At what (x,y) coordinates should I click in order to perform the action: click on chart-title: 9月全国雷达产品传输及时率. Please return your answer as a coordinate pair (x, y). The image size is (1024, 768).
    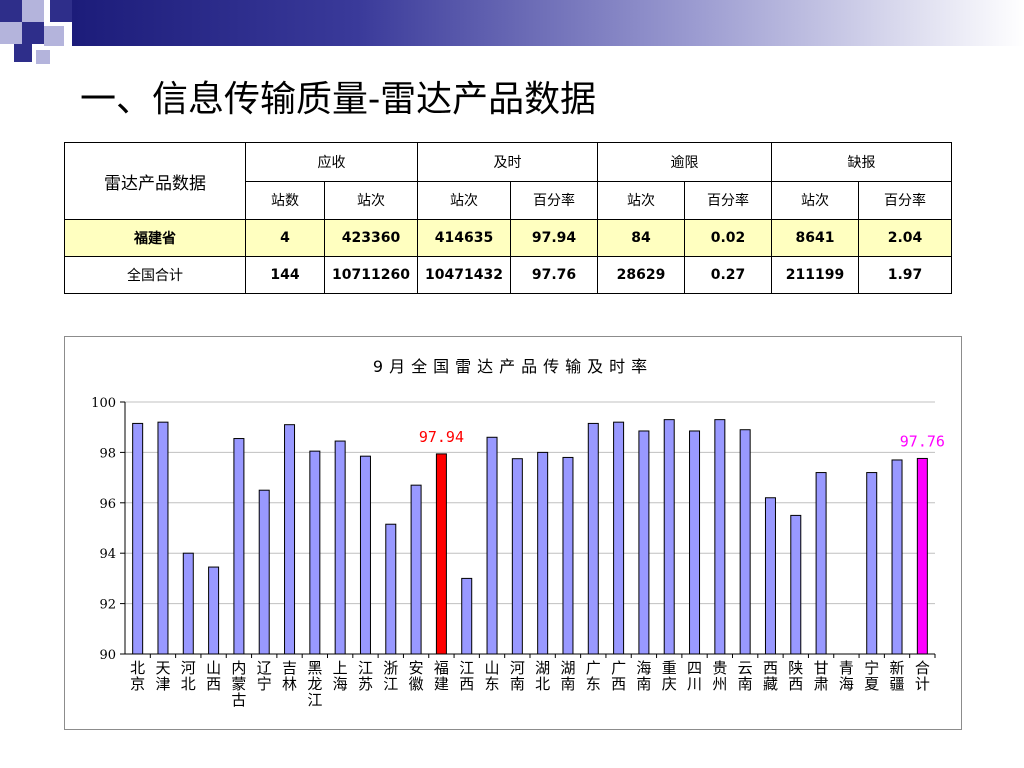
    Looking at the image, I should click on (513, 366).